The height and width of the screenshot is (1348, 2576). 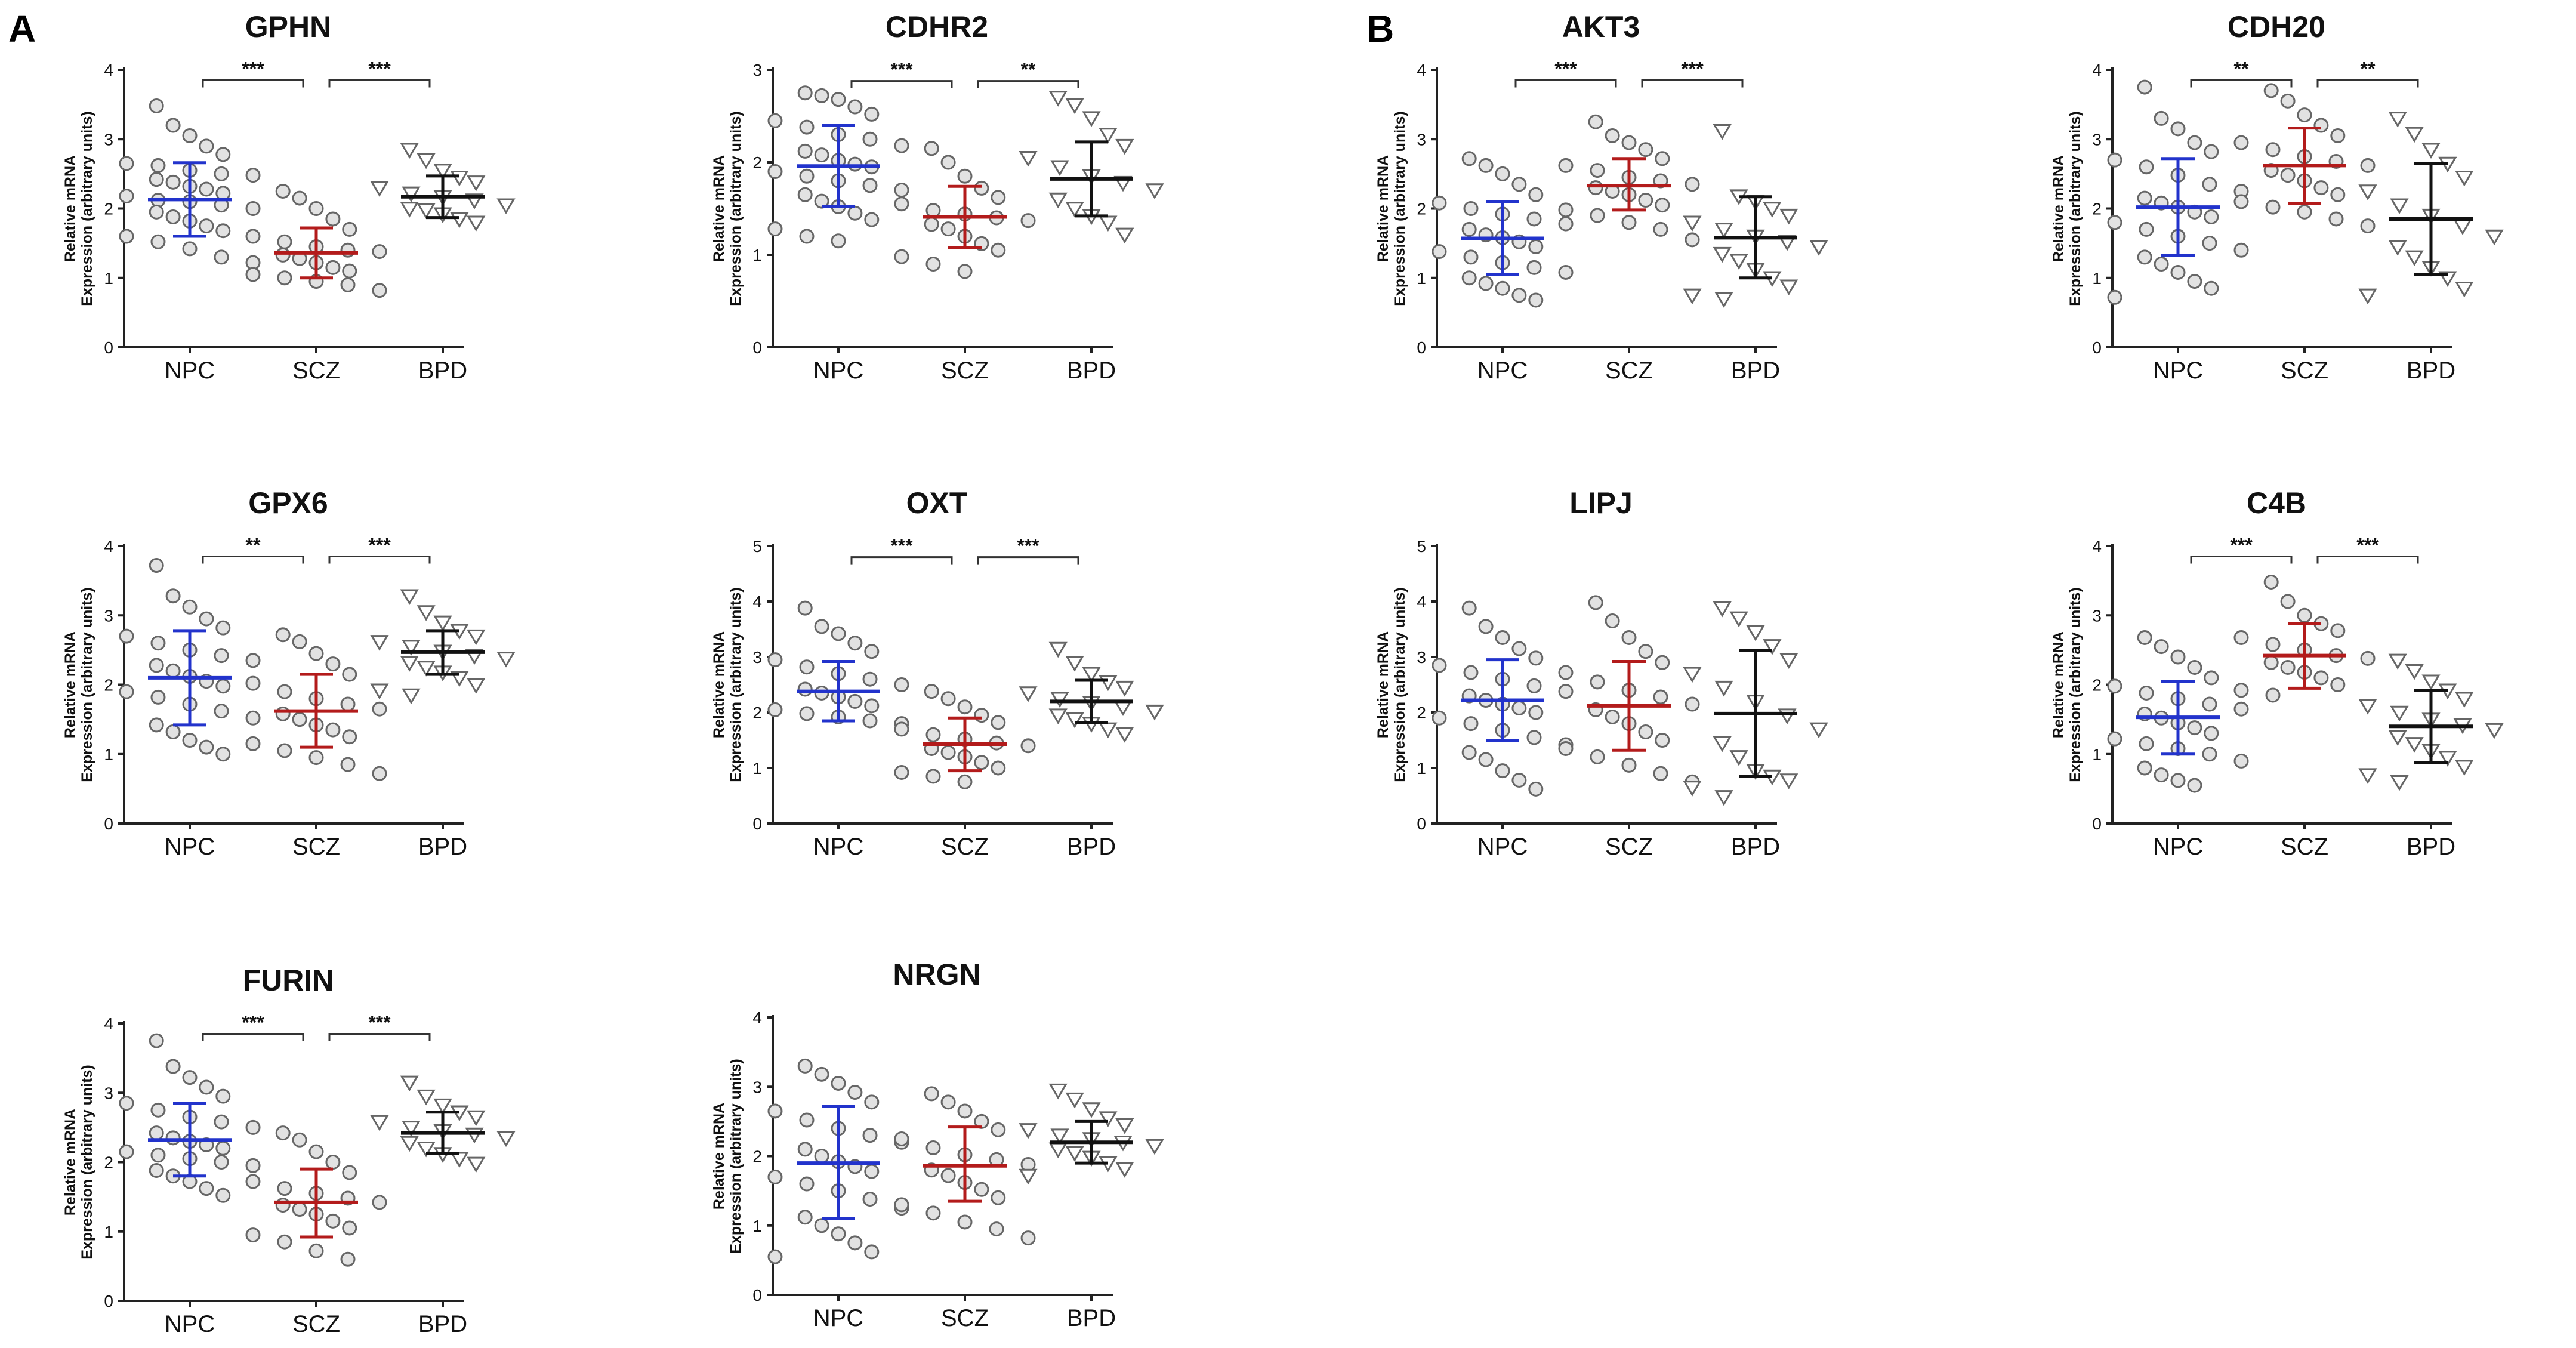 What do you see at coordinates (757, 546) in the screenshot?
I see `y-tick-label: 5` at bounding box center [757, 546].